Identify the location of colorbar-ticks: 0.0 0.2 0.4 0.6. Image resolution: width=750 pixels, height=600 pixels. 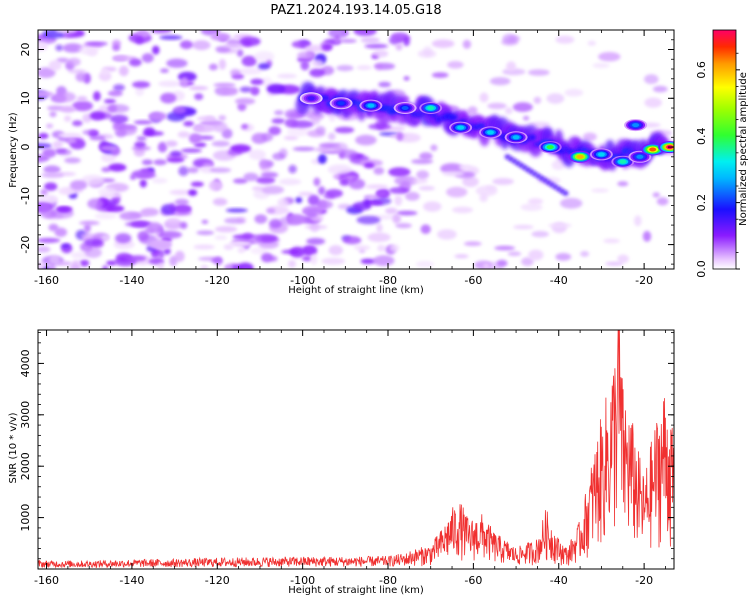
(717, 165).